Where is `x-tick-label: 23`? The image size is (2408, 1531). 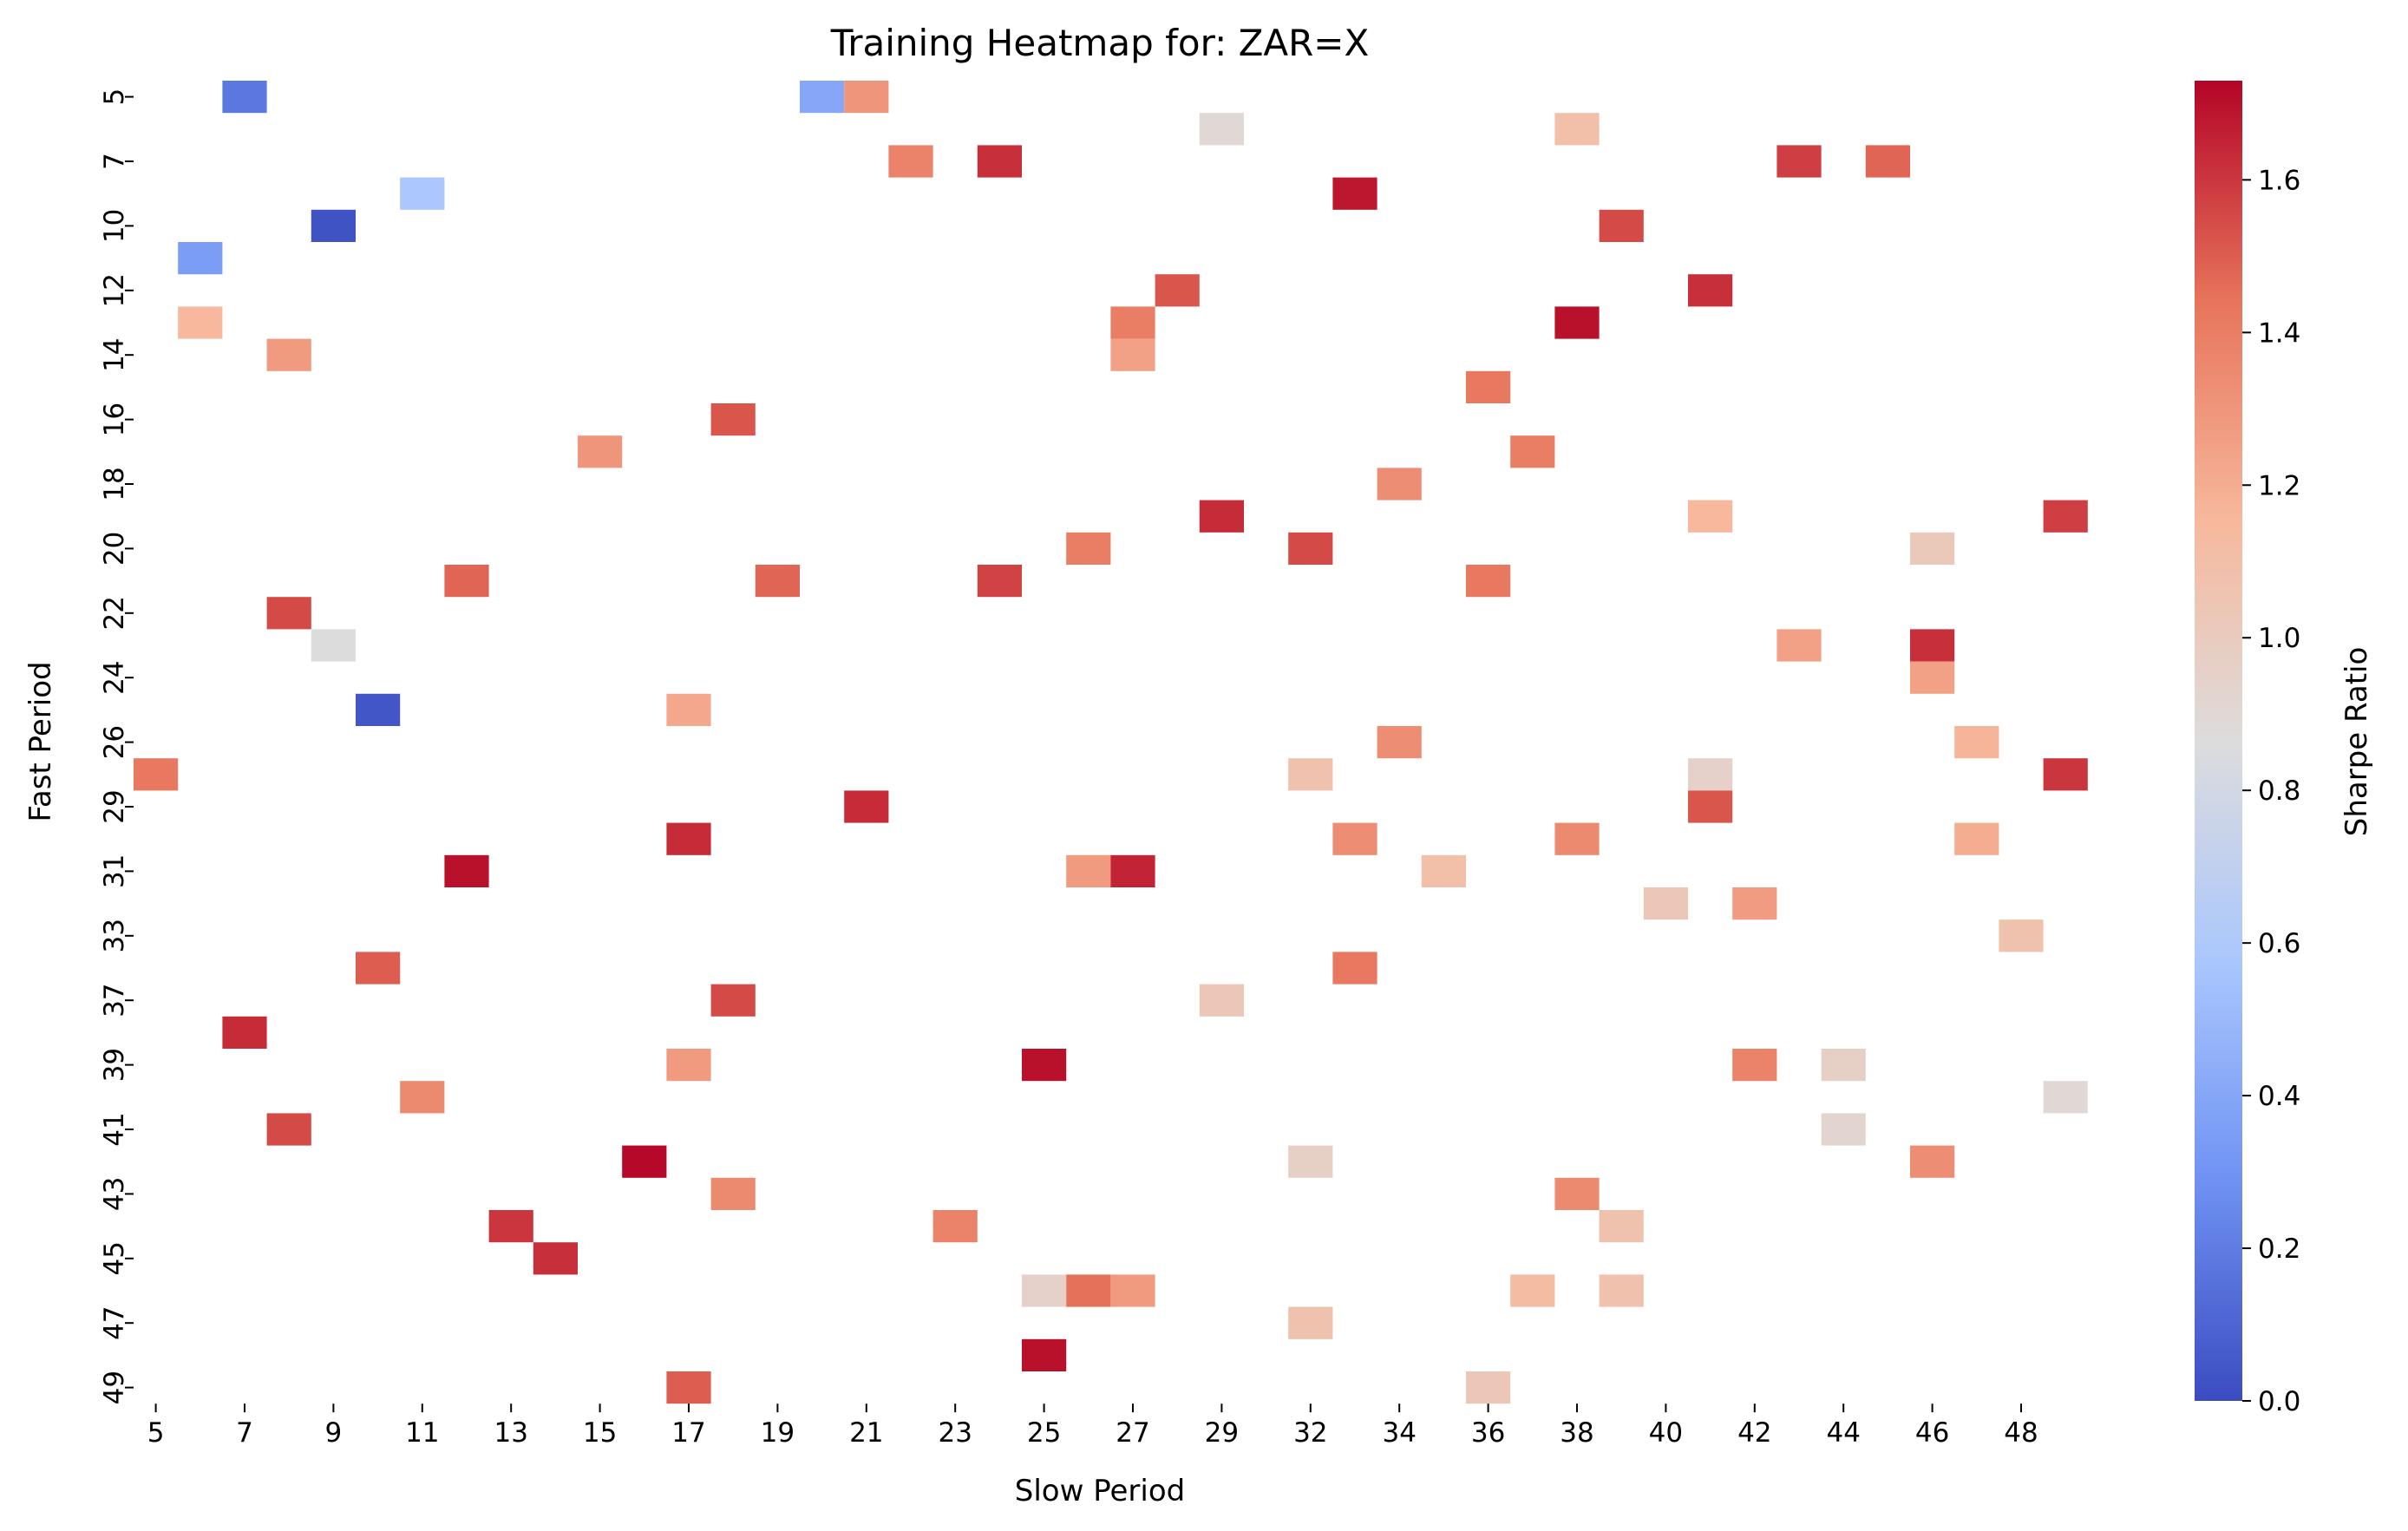 x-tick-label: 23 is located at coordinates (955, 1433).